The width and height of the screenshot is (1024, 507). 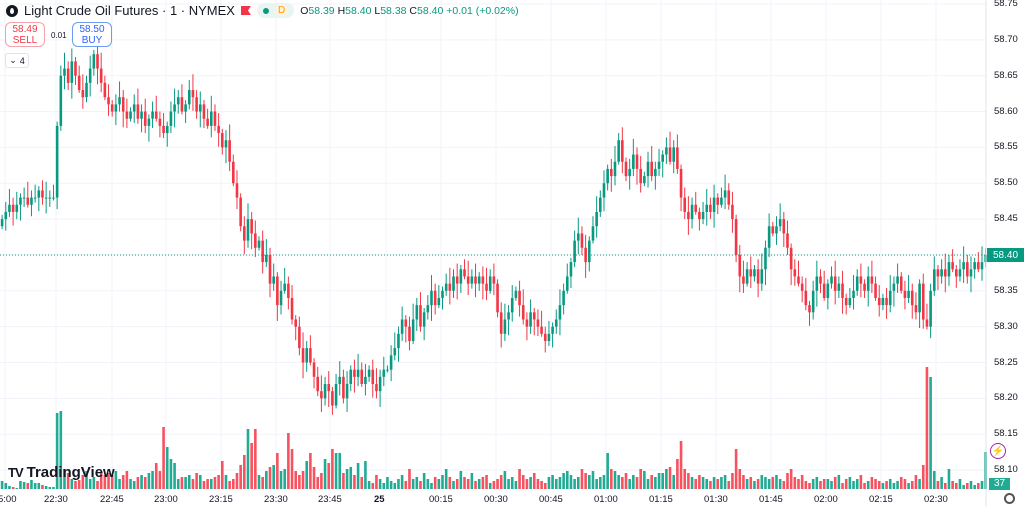 What do you see at coordinates (1006, 326) in the screenshot?
I see `price-tick: 58.30` at bounding box center [1006, 326].